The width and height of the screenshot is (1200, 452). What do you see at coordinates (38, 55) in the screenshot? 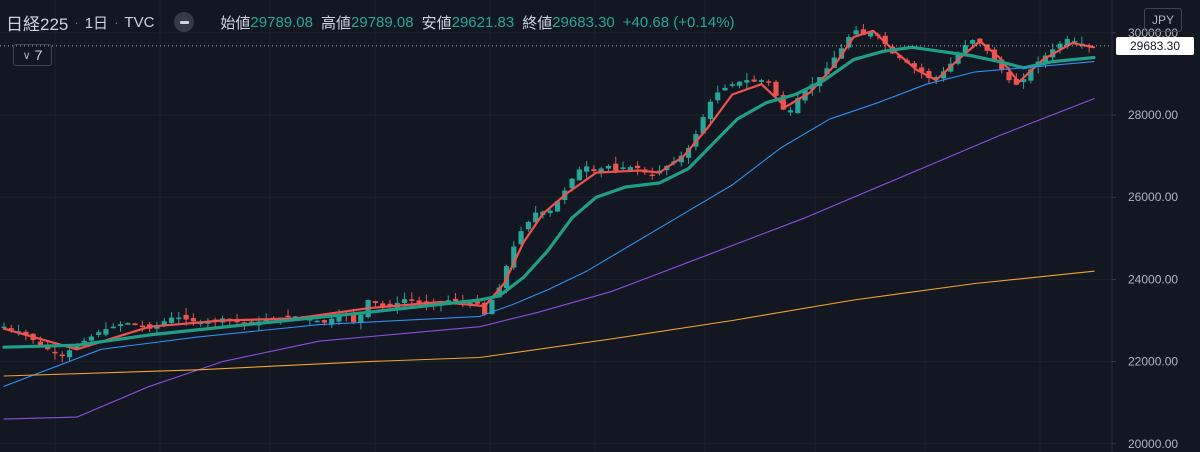
I see `indicator-count: 7` at bounding box center [38, 55].